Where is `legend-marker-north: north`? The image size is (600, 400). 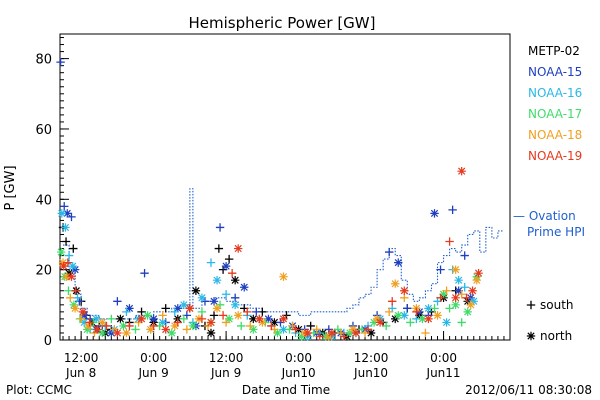
legend-marker-north: north is located at coordinates (549, 336).